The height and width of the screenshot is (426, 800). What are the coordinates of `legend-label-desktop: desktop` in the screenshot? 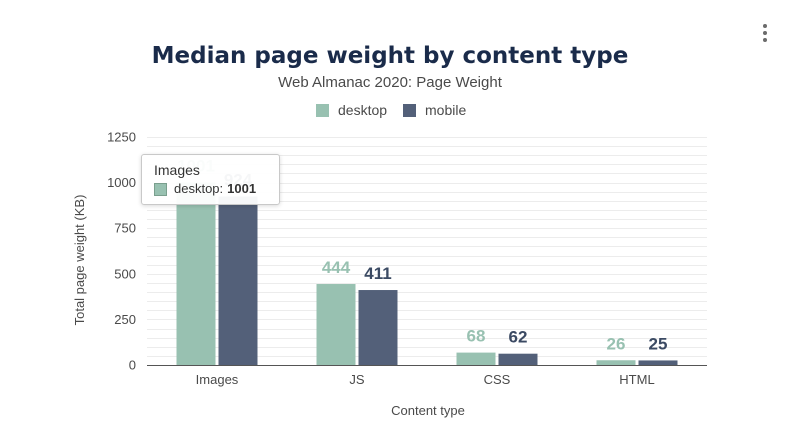 It's located at (362, 110).